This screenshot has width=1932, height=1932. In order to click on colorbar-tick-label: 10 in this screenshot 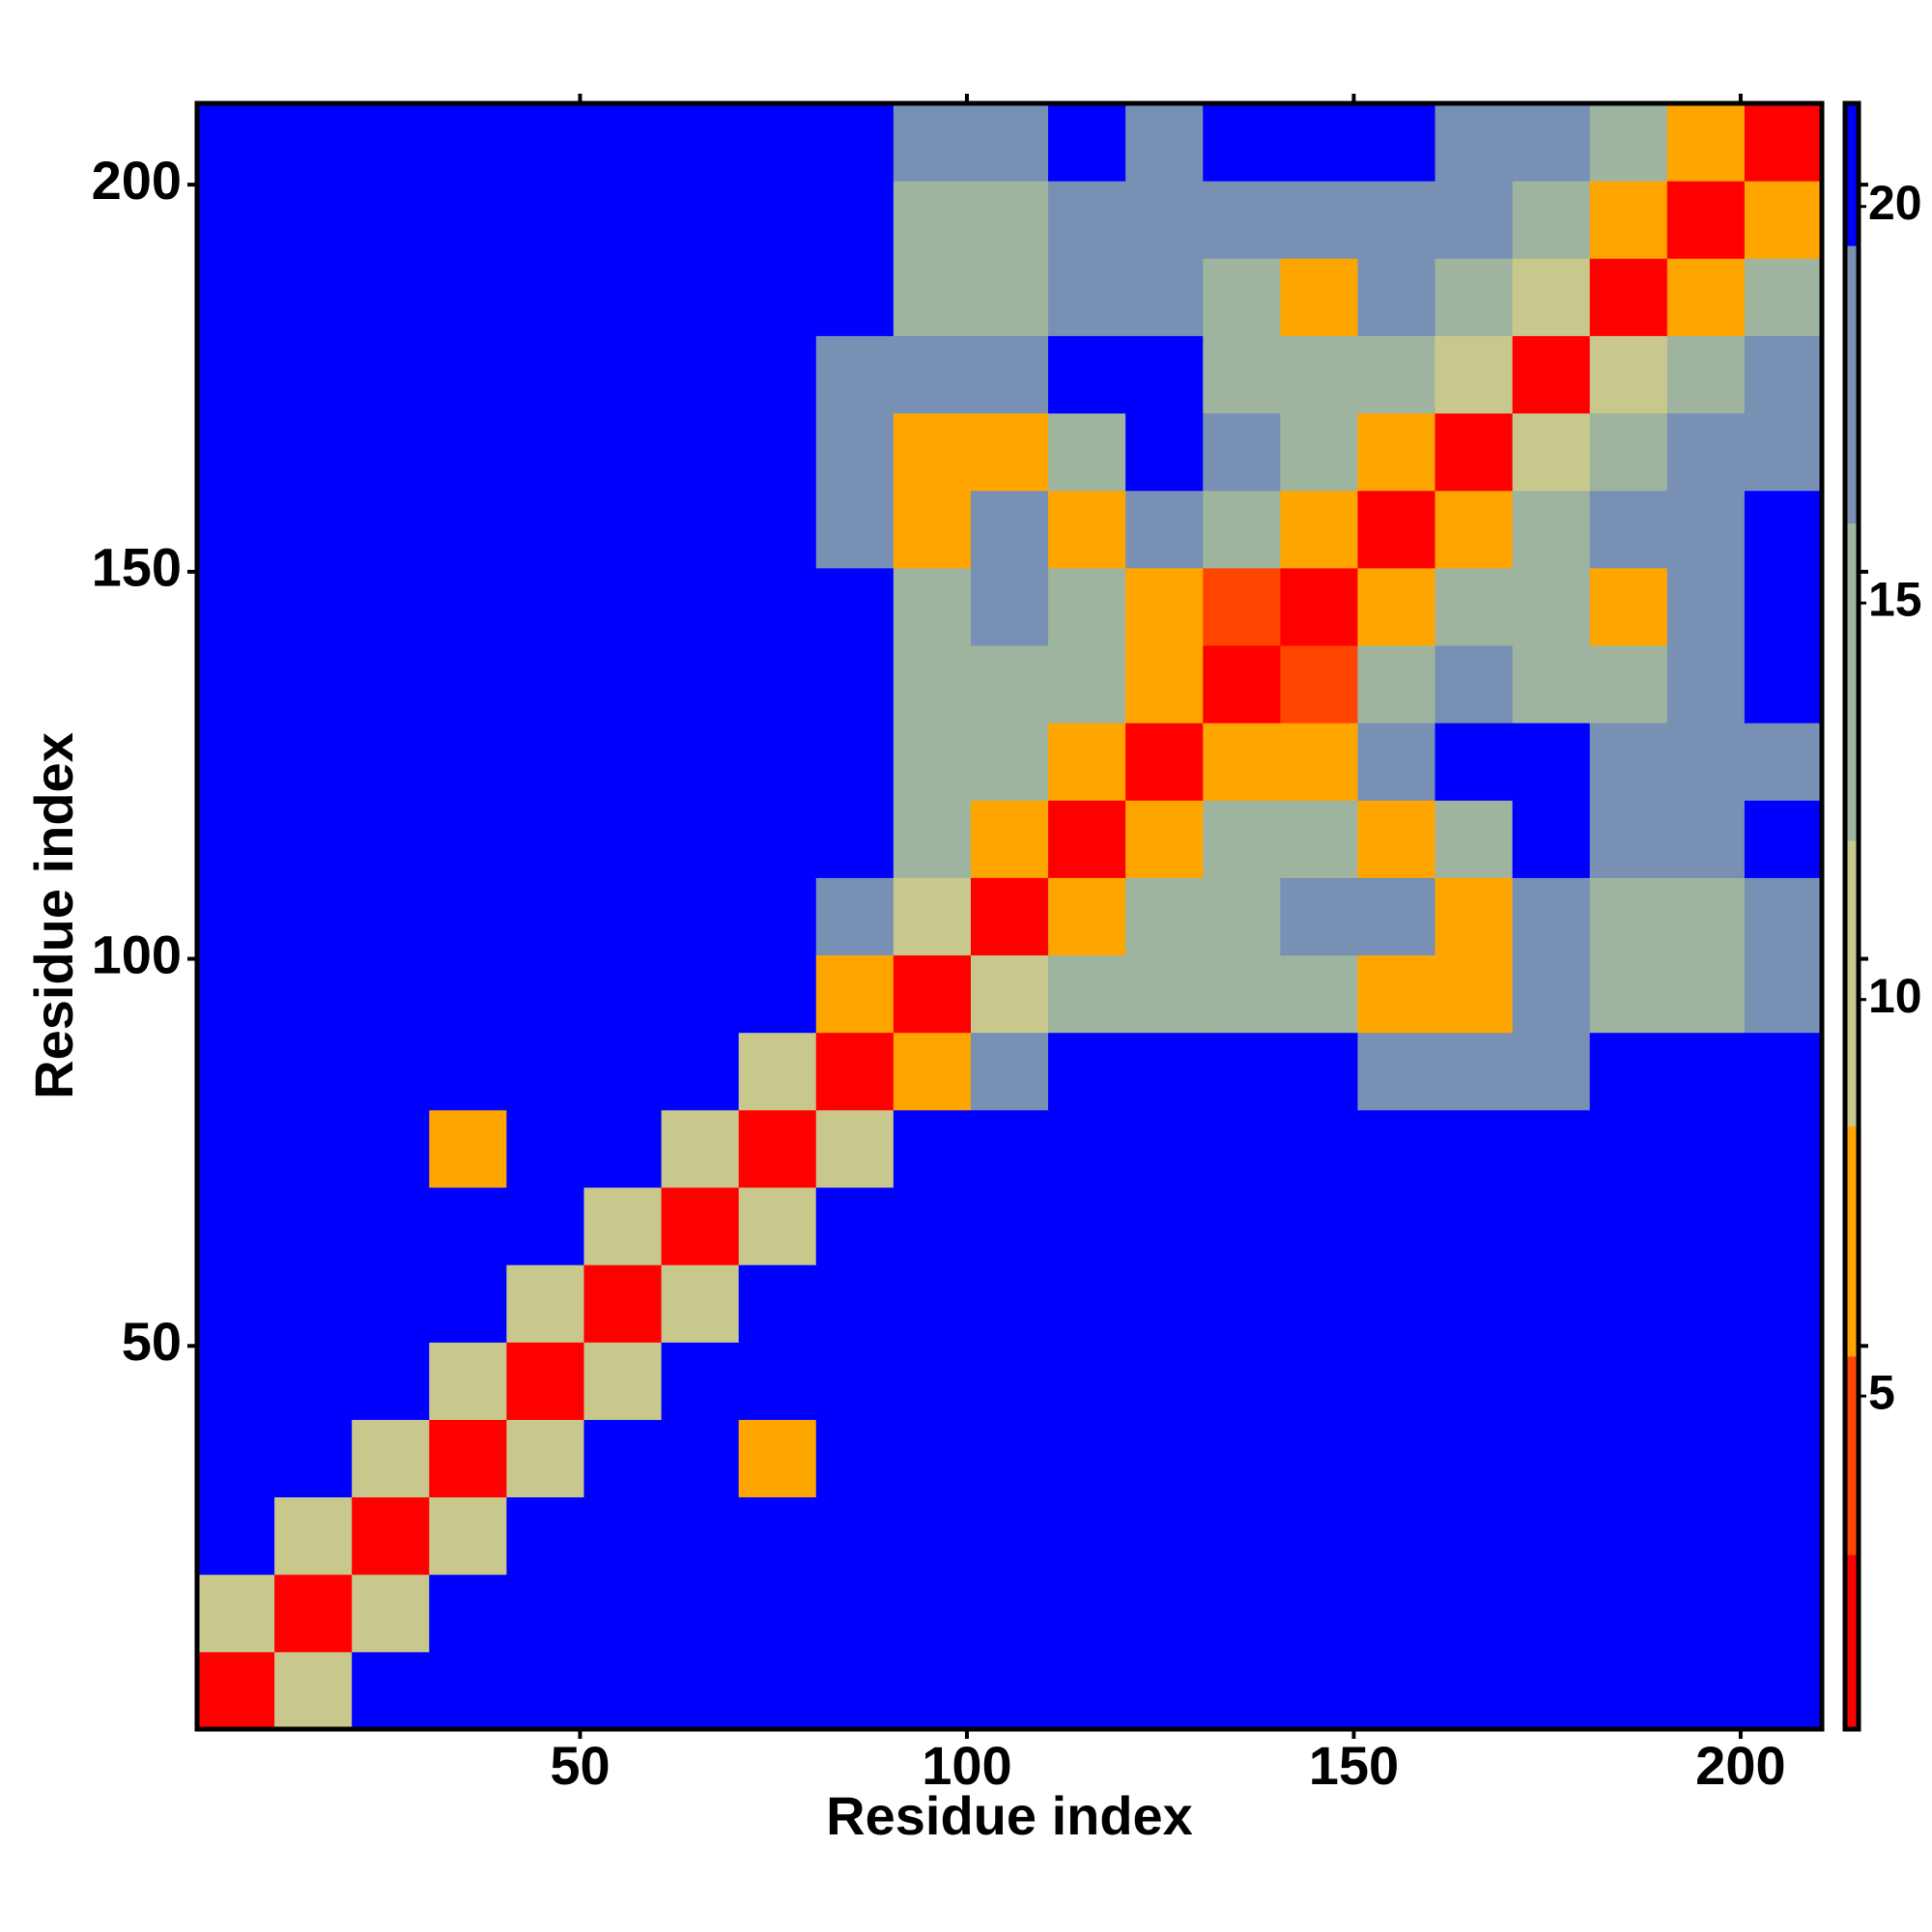, I will do `click(1895, 996)`.